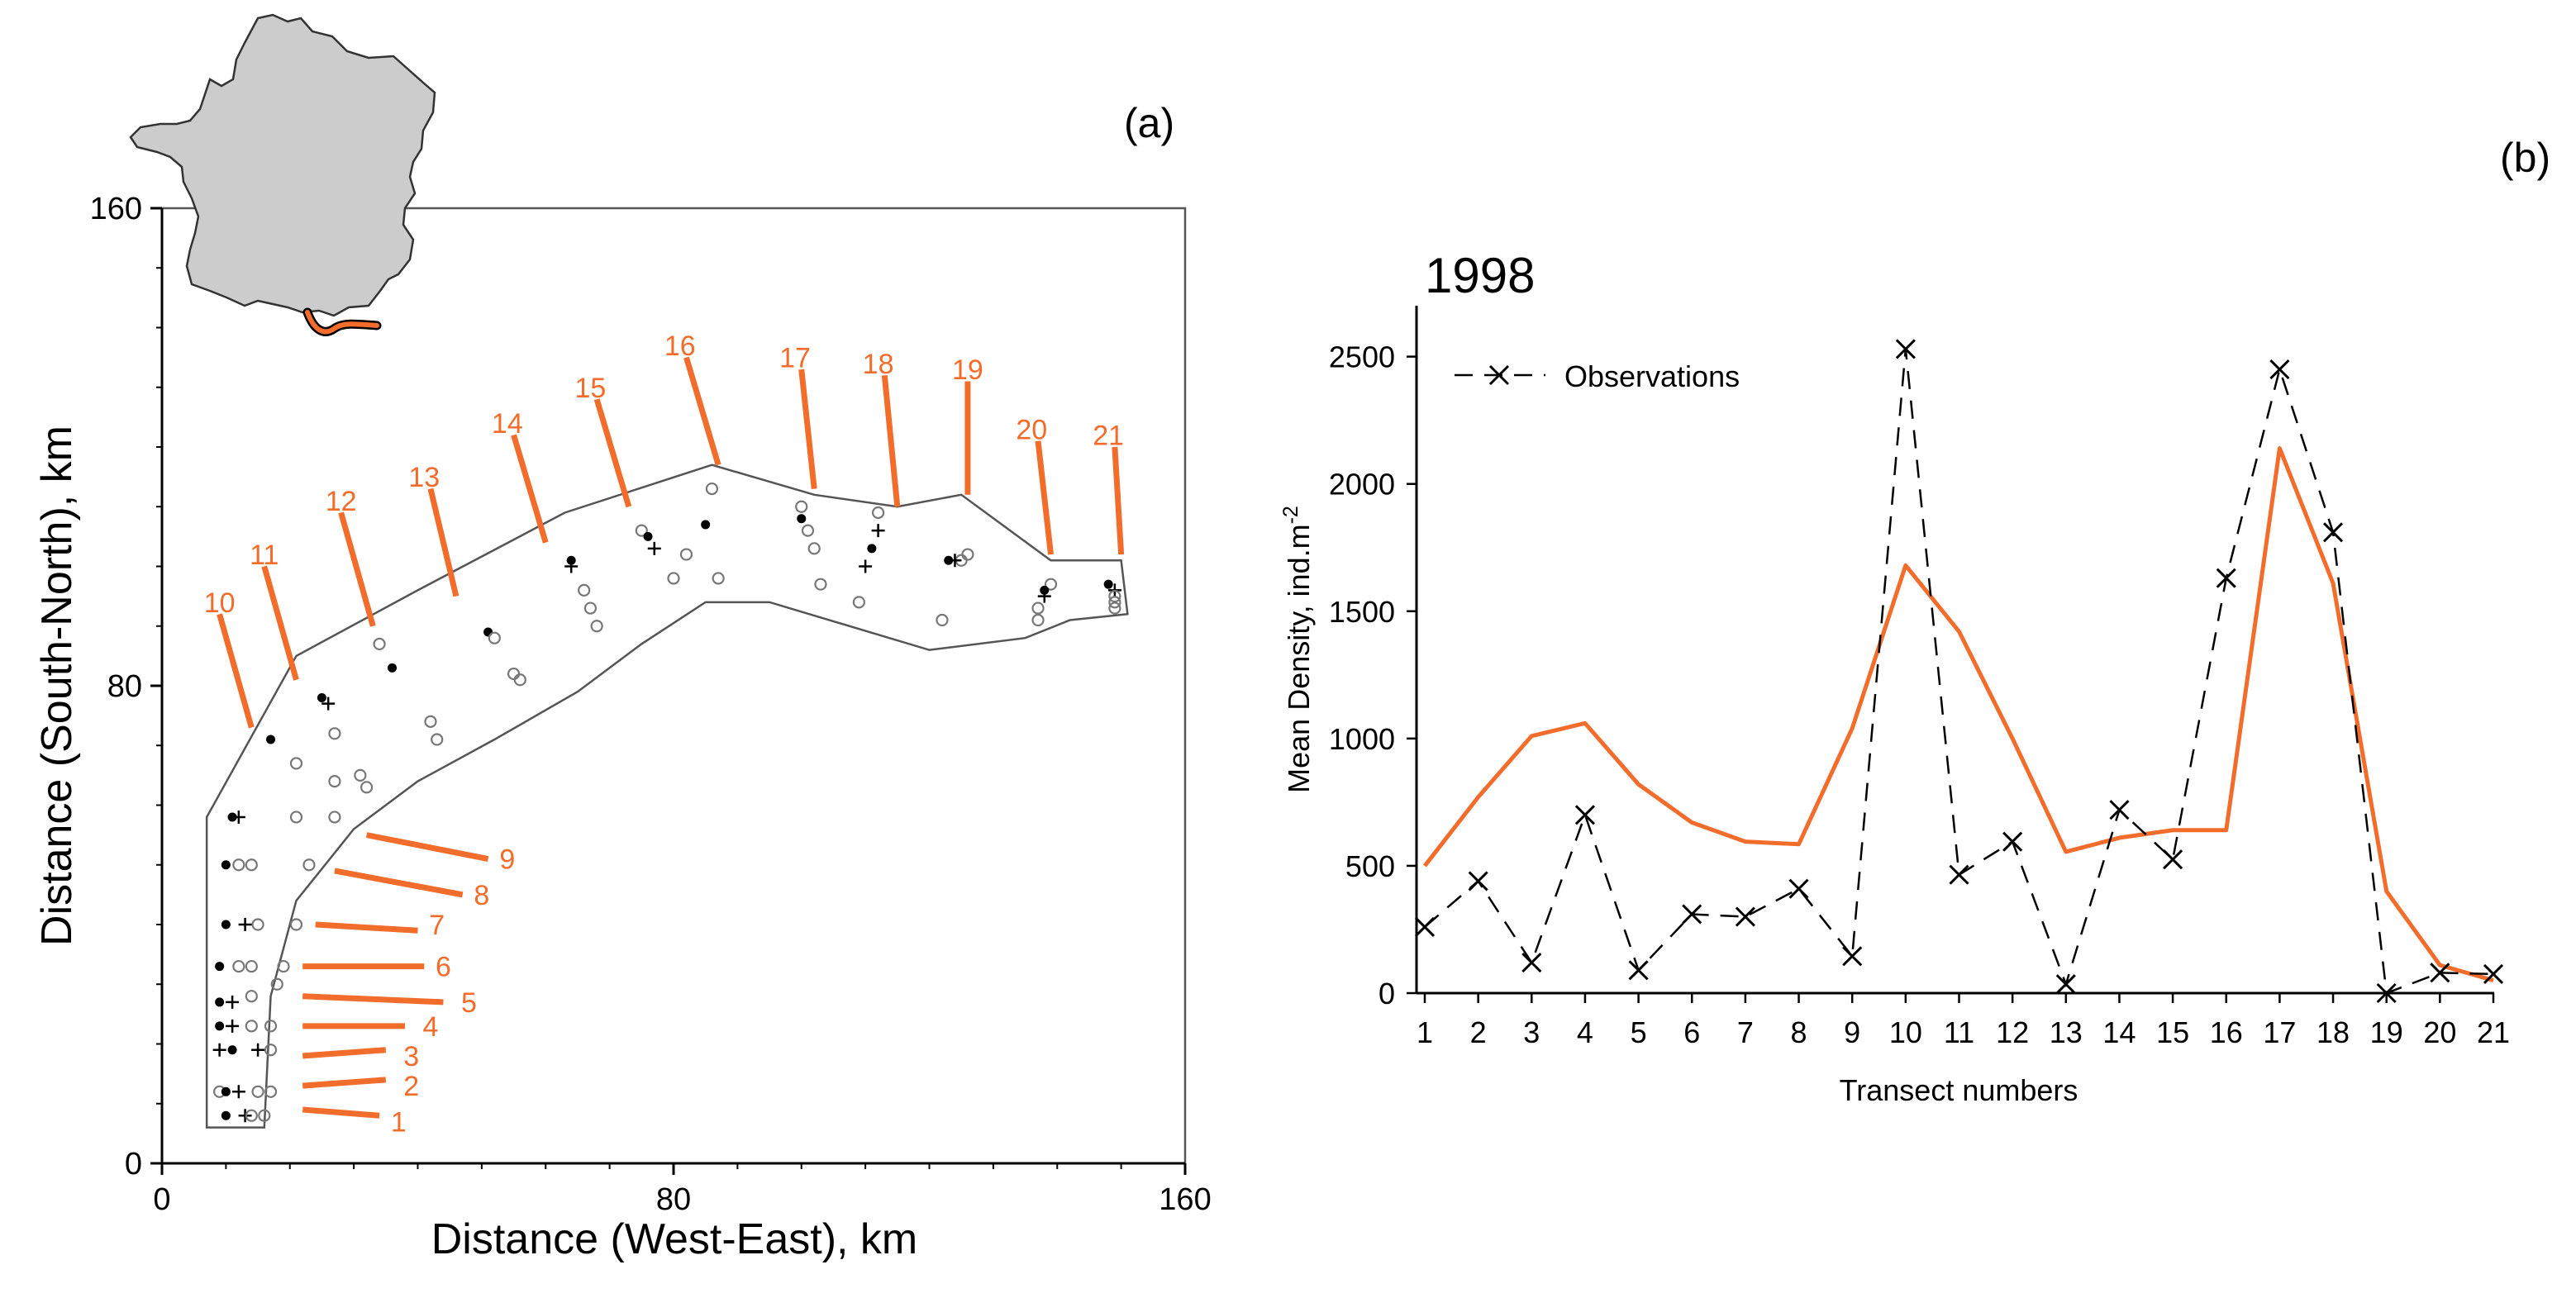 This screenshot has height=1298, width=2576. Describe the element at coordinates (2227, 1032) in the screenshot. I see `chart-x-tick-label: 16` at that location.